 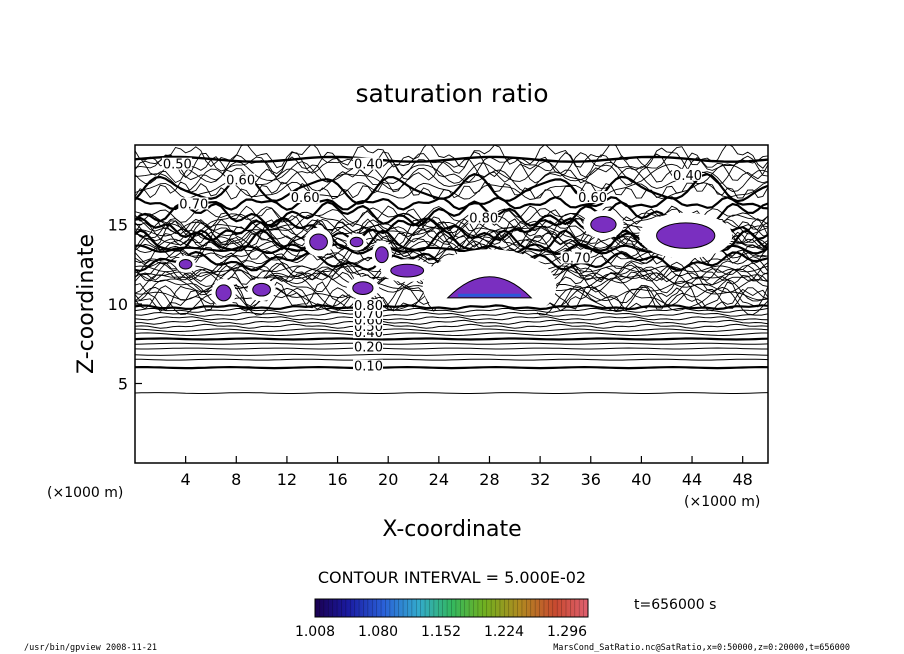 I want to click on colorbar-tick-labels: 1.008 1.080 1.152 1.224 1.296, so click(x=441, y=632).